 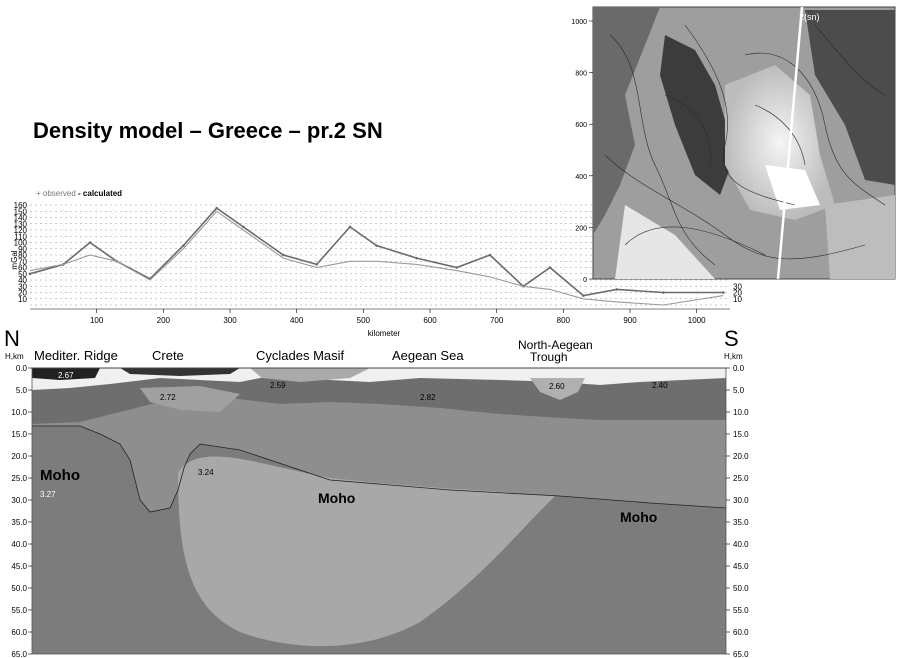 What do you see at coordinates (168, 397) in the screenshot?
I see `density-label-2: 2.72` at bounding box center [168, 397].